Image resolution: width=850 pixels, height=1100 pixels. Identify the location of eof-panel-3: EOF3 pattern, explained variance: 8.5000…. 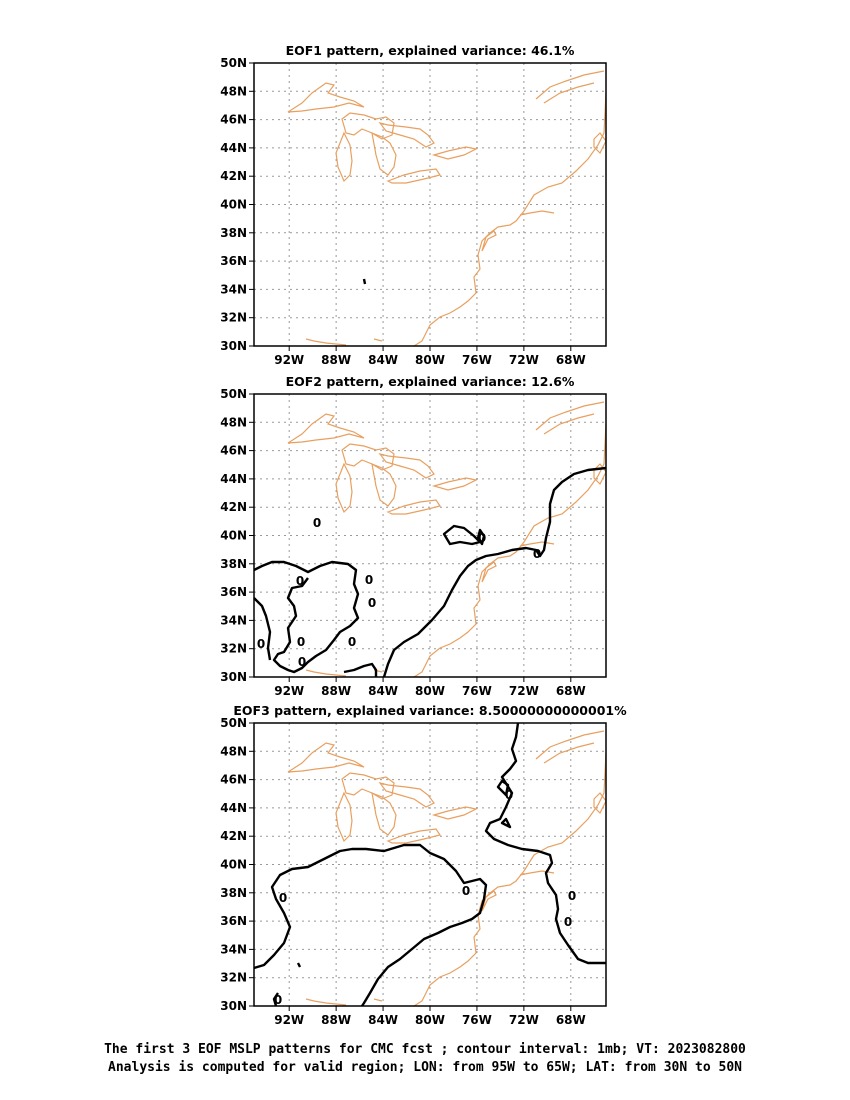
(423, 865).